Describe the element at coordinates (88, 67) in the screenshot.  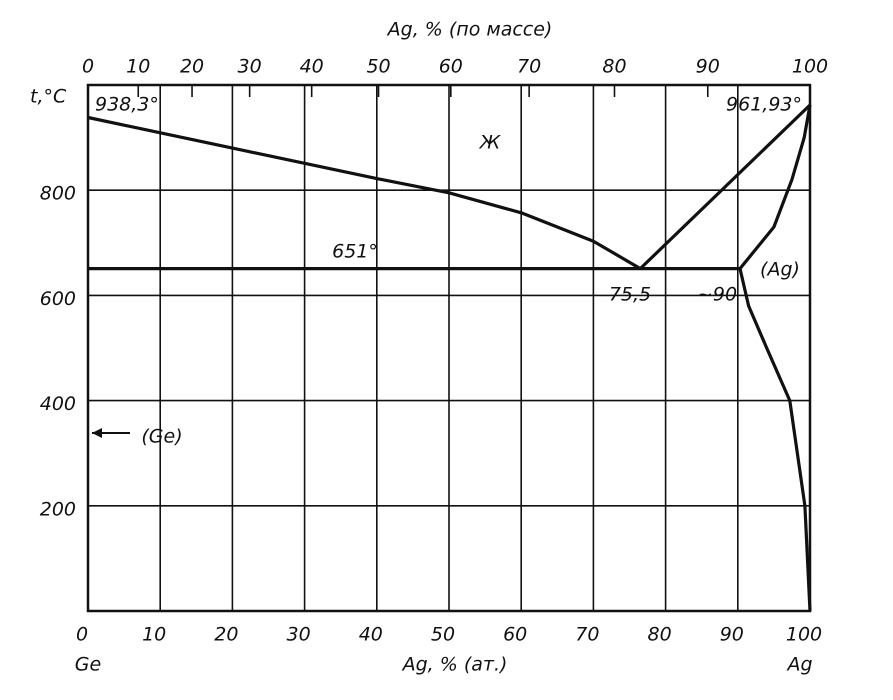
I see `x2-tick-label: 0` at that location.